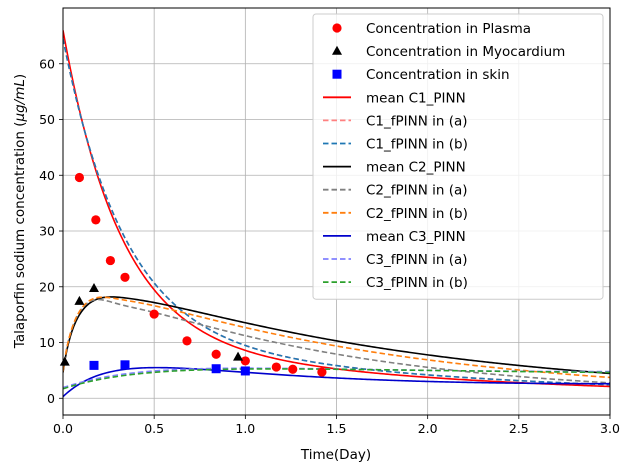 Image resolution: width=620 pixels, height=466 pixels. Describe the element at coordinates (417, 214) in the screenshot. I see `legend-label: C2_fPINN in (b)` at that location.